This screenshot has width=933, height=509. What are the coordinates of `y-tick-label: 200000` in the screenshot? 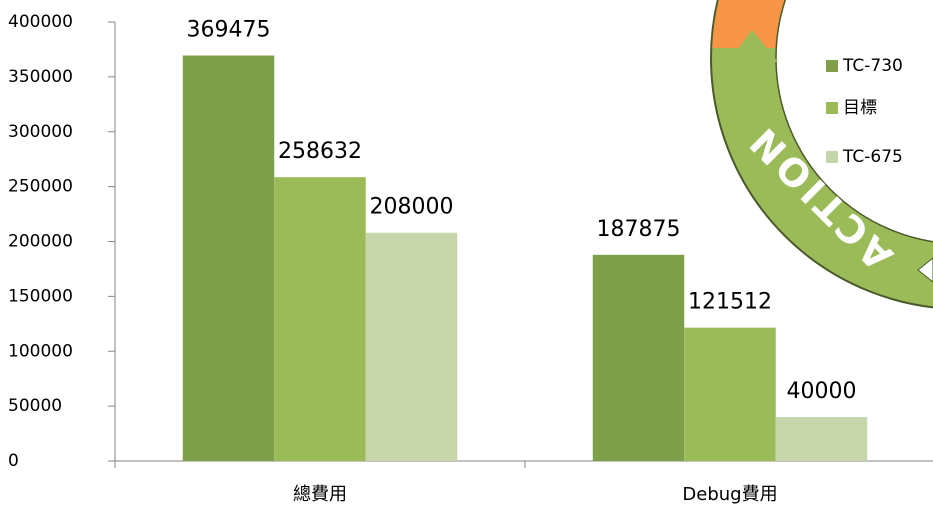 It's located at (40, 242).